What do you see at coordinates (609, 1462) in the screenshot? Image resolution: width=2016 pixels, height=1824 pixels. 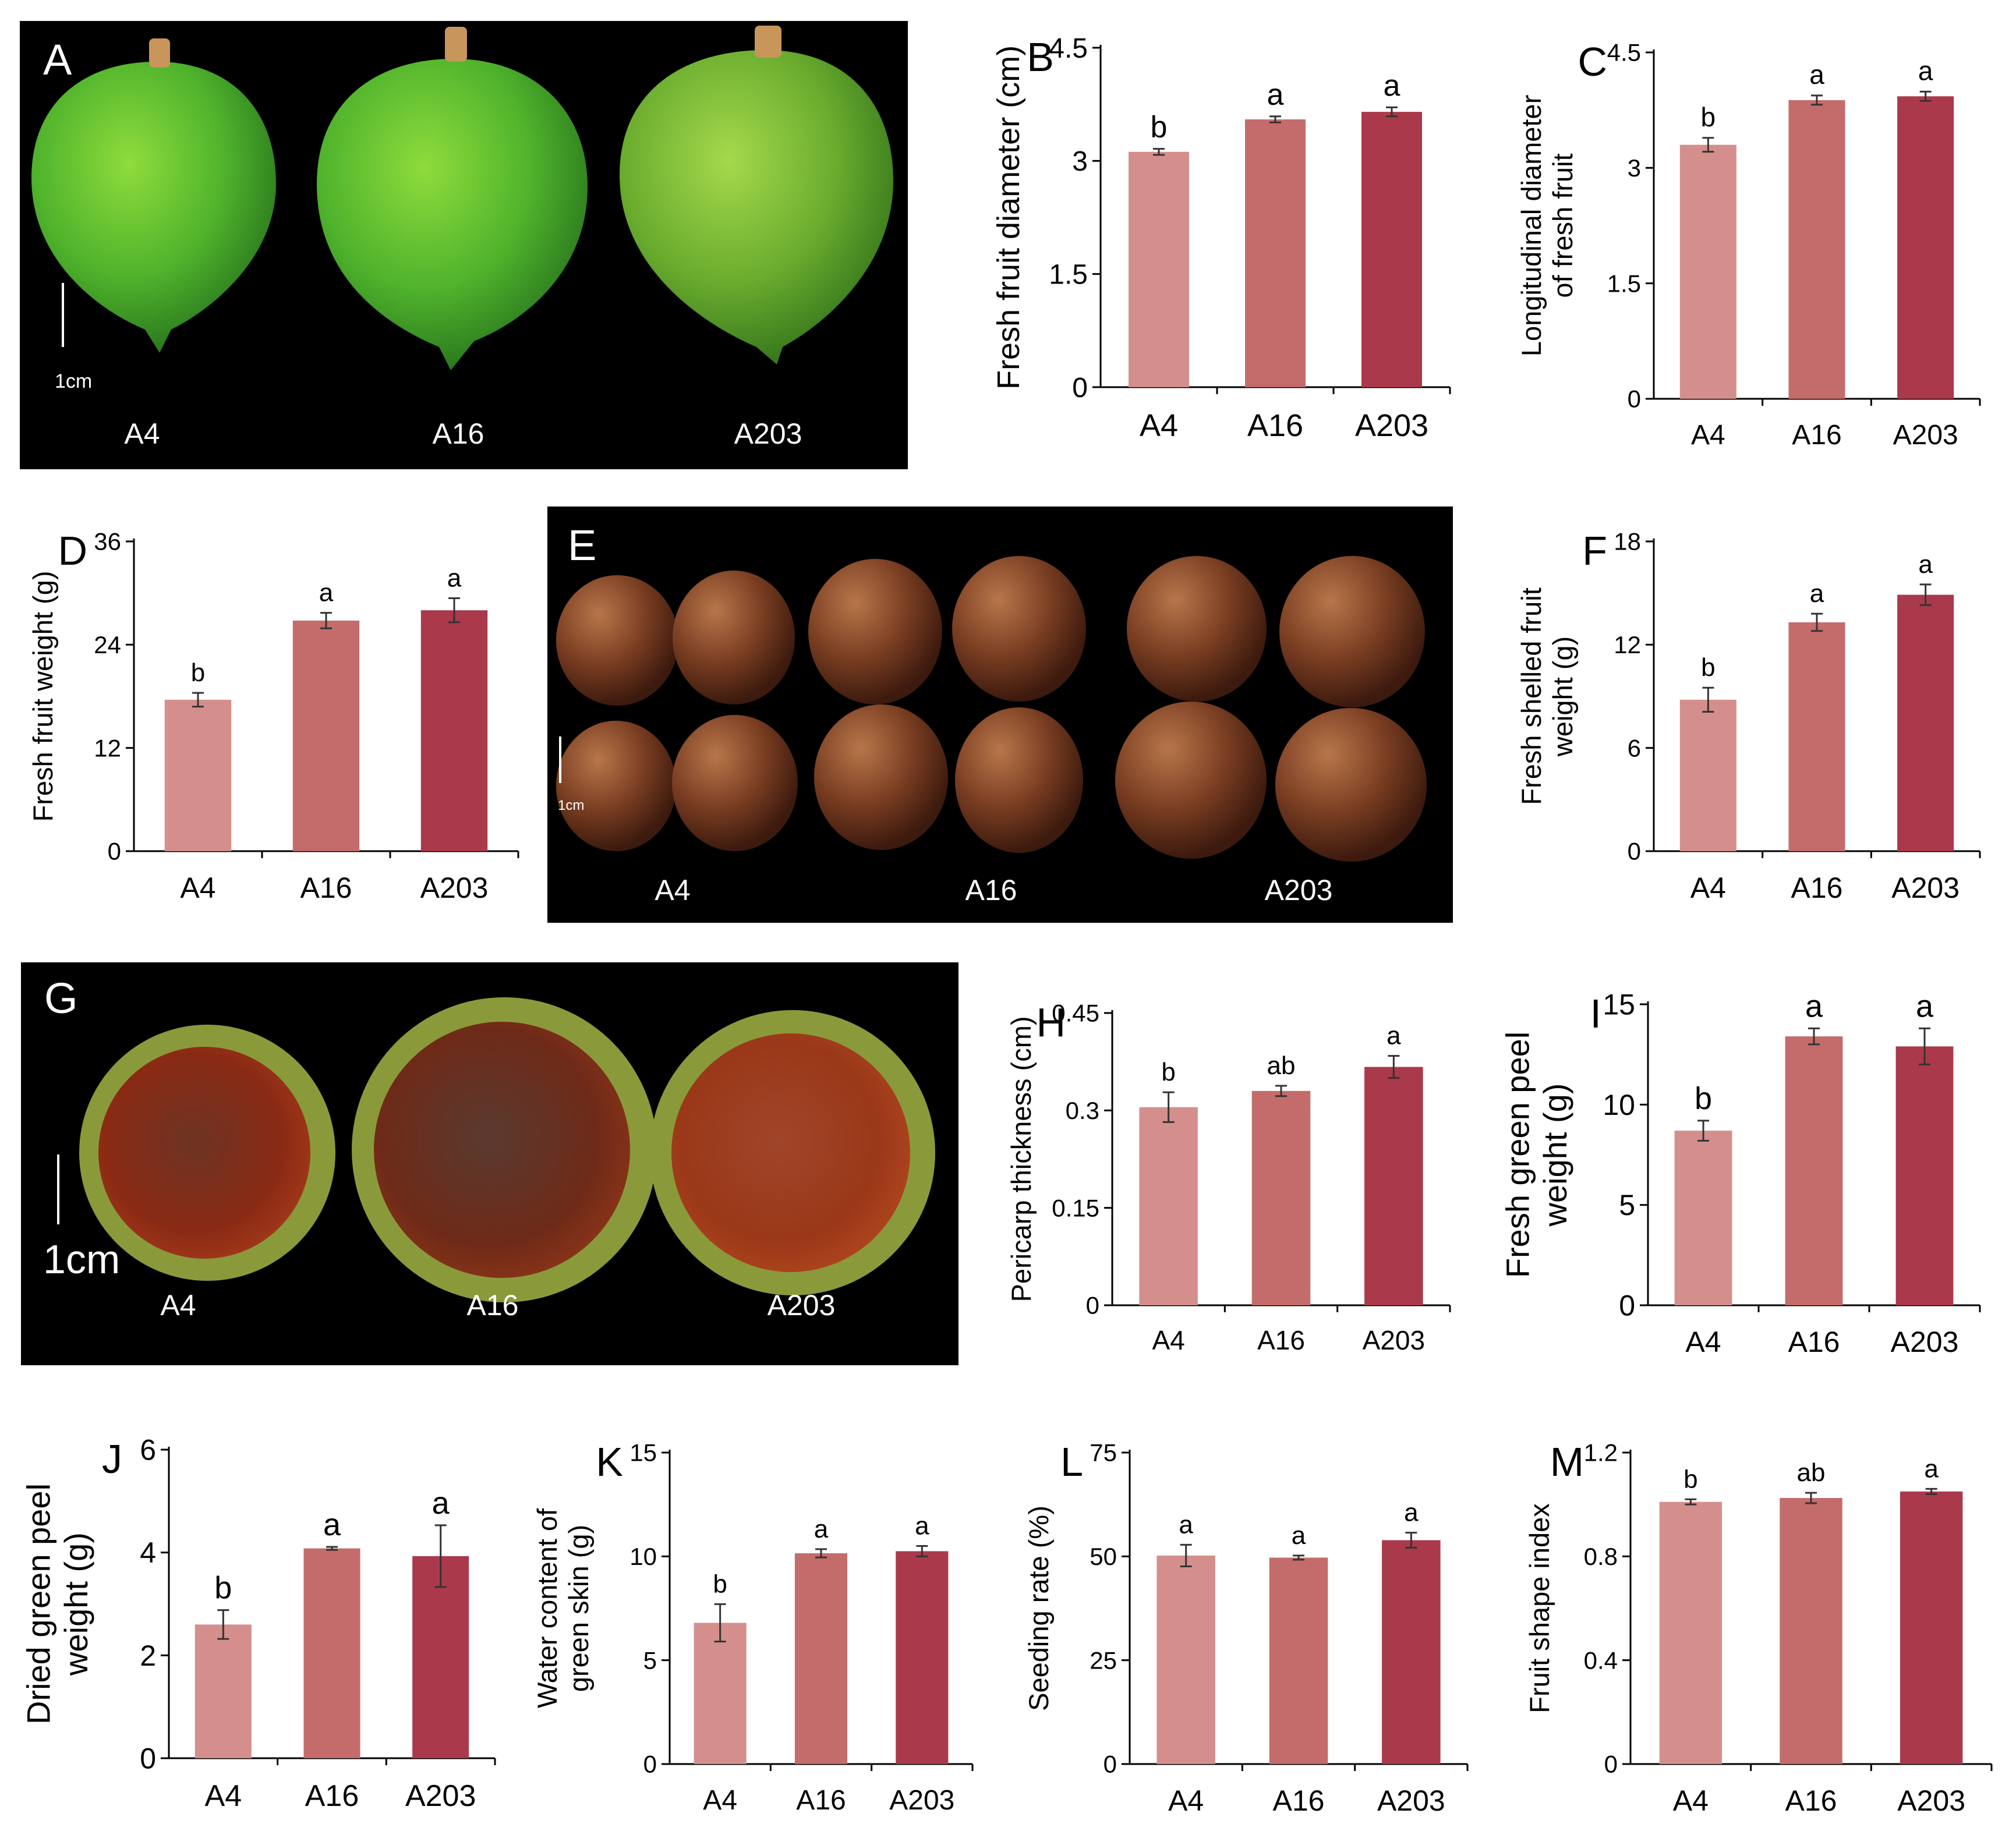 I see `panel-label-k: K` at bounding box center [609, 1462].